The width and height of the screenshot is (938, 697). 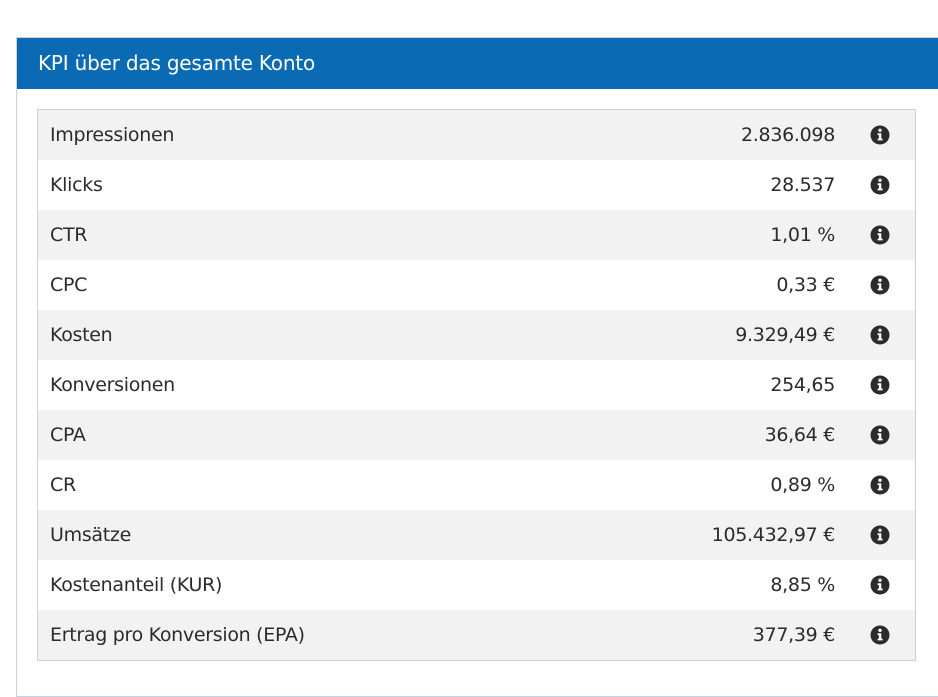 I want to click on kpi-value: 0,33 €, so click(x=805, y=285).